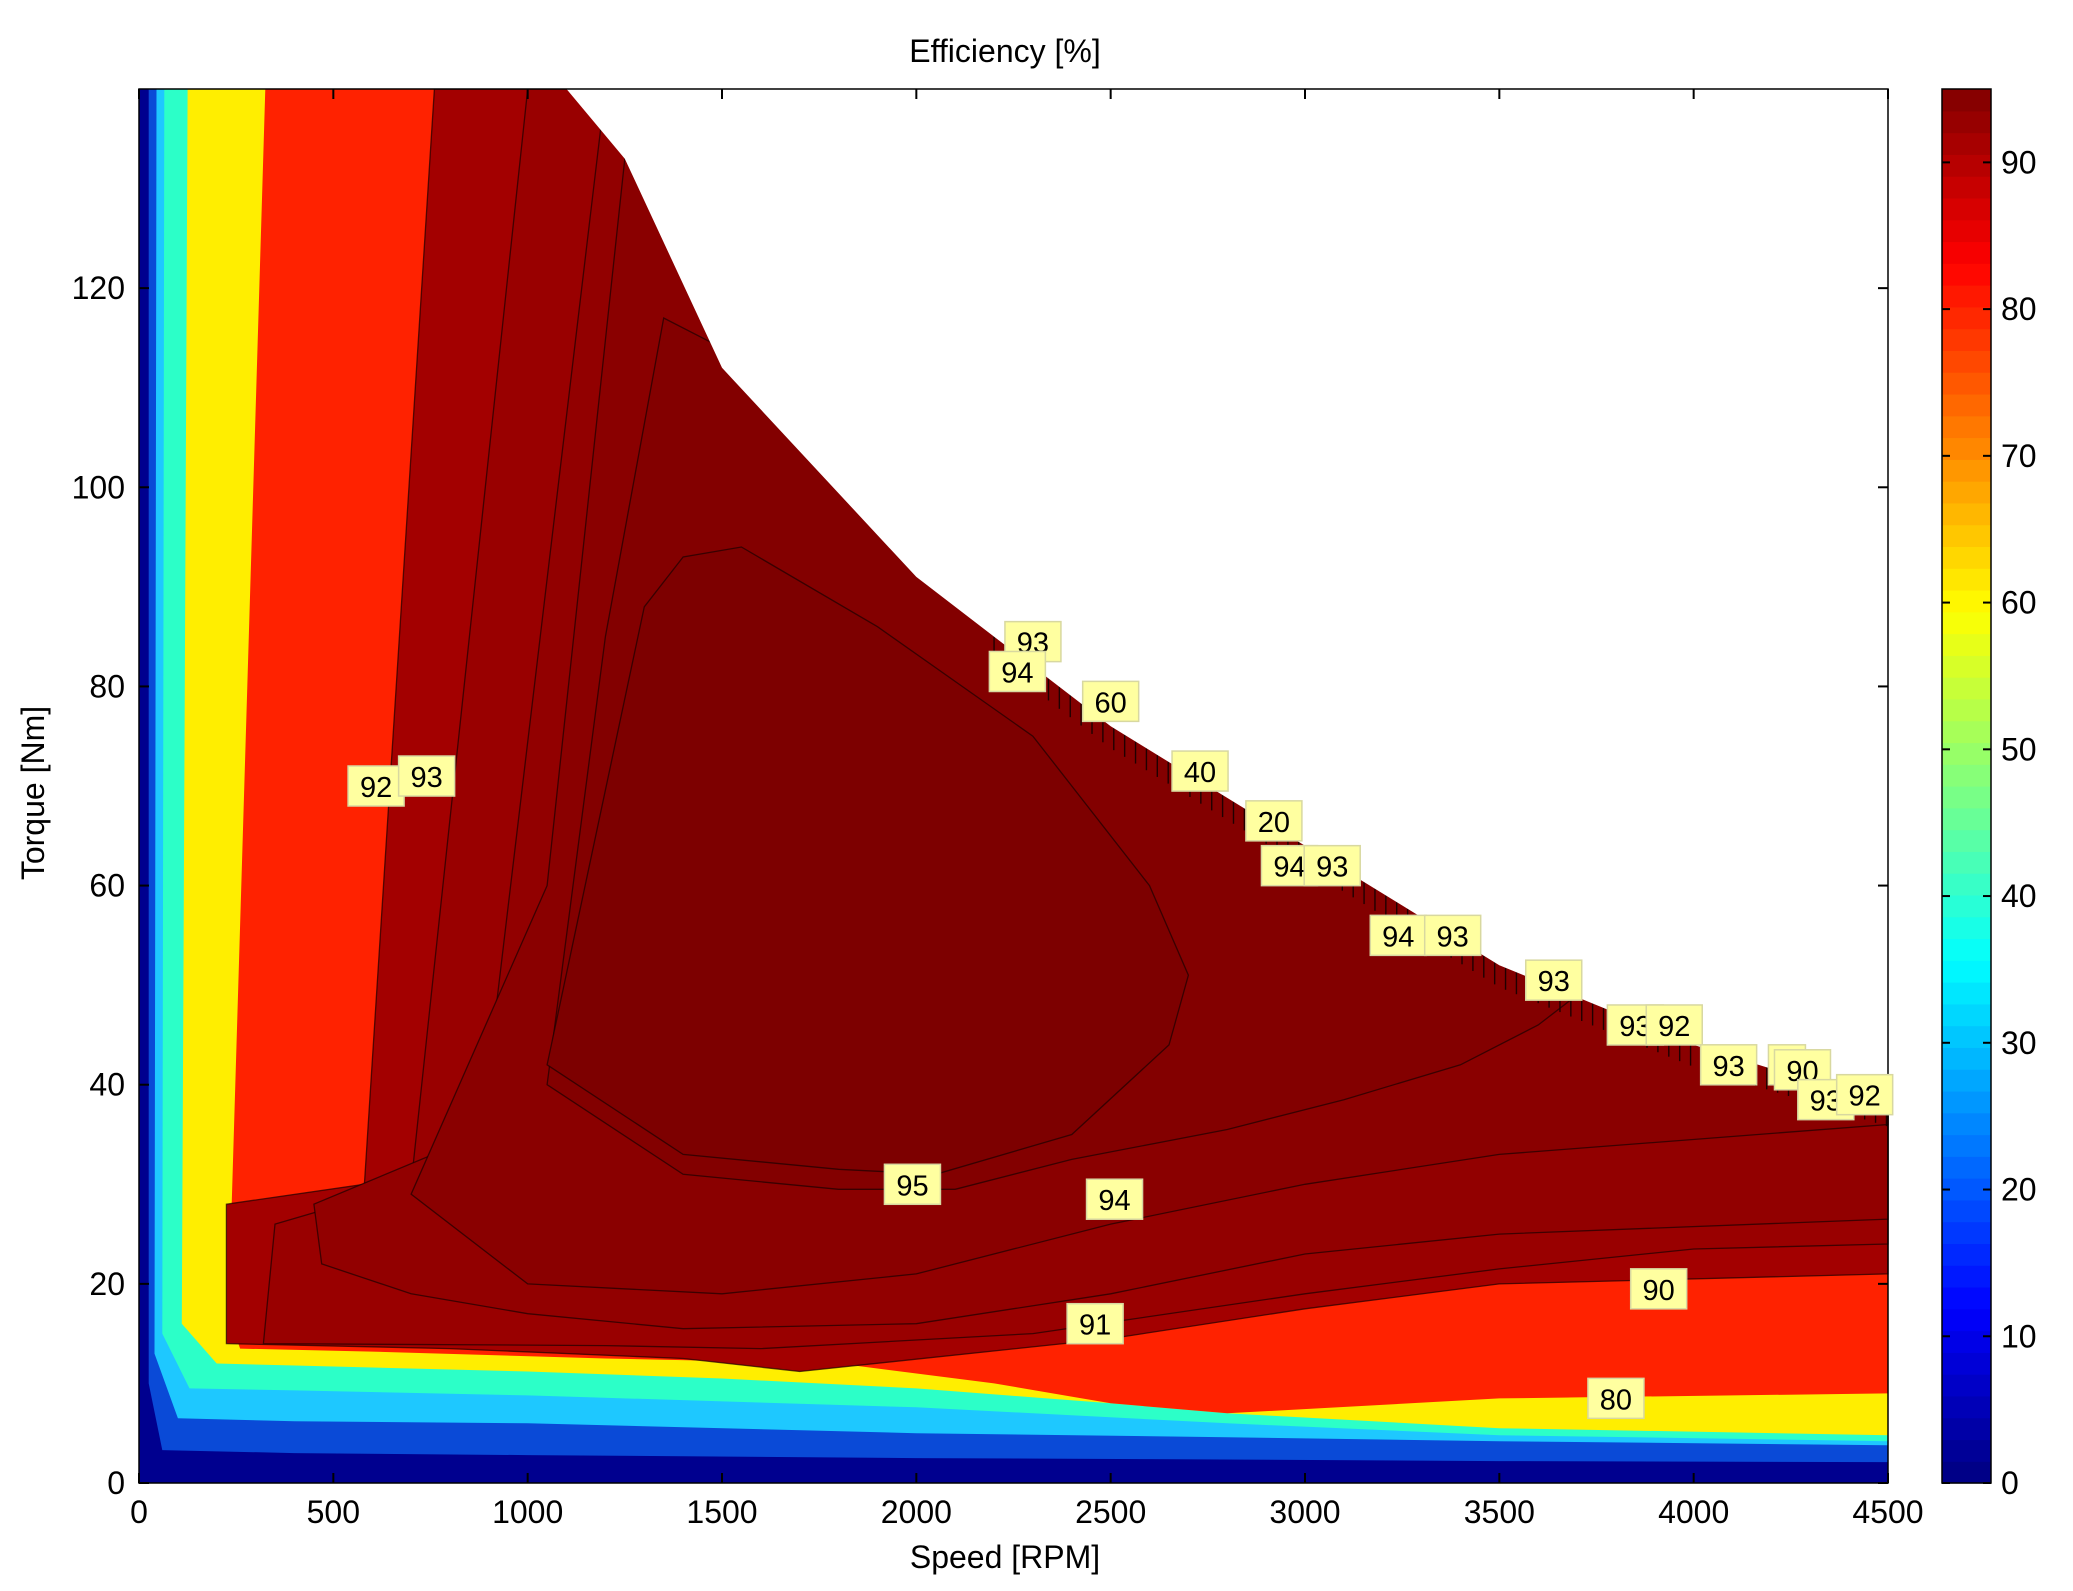 The width and height of the screenshot is (2073, 1591). What do you see at coordinates (2019, 1336) in the screenshot?
I see `colorbar-tick-label: 10` at bounding box center [2019, 1336].